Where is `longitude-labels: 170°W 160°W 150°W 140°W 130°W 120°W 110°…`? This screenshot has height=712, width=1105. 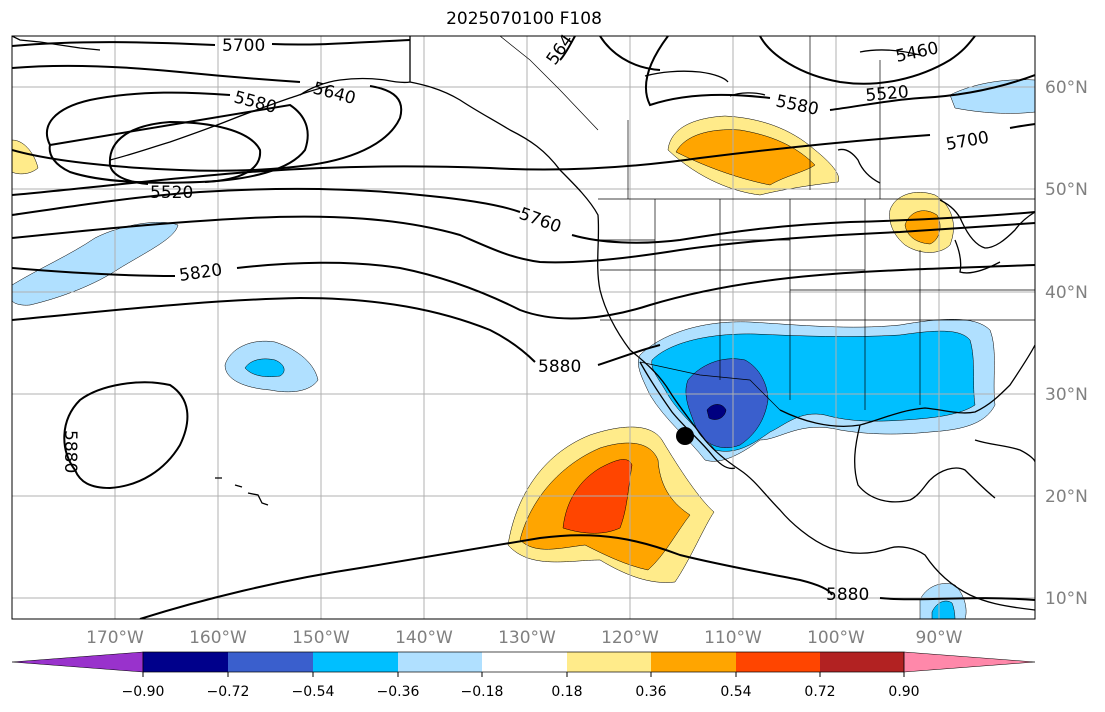 longitude-labels: 170°W 160°W 150°W 140°W 130°W 120°W 110°… is located at coordinates (524, 638).